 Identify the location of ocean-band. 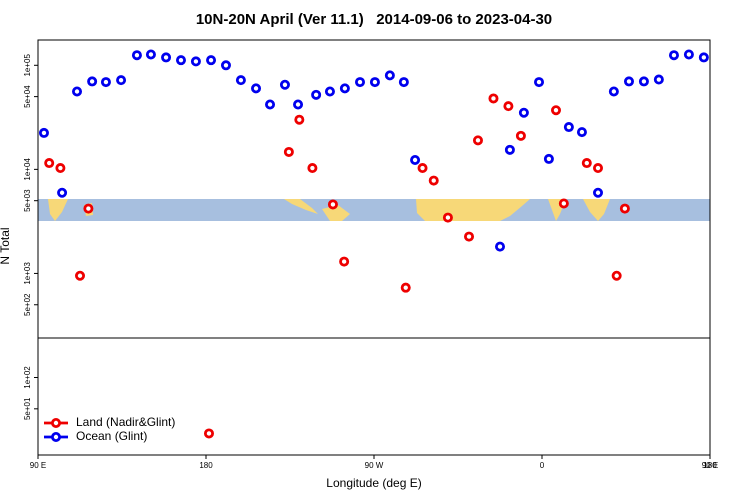
(374, 210).